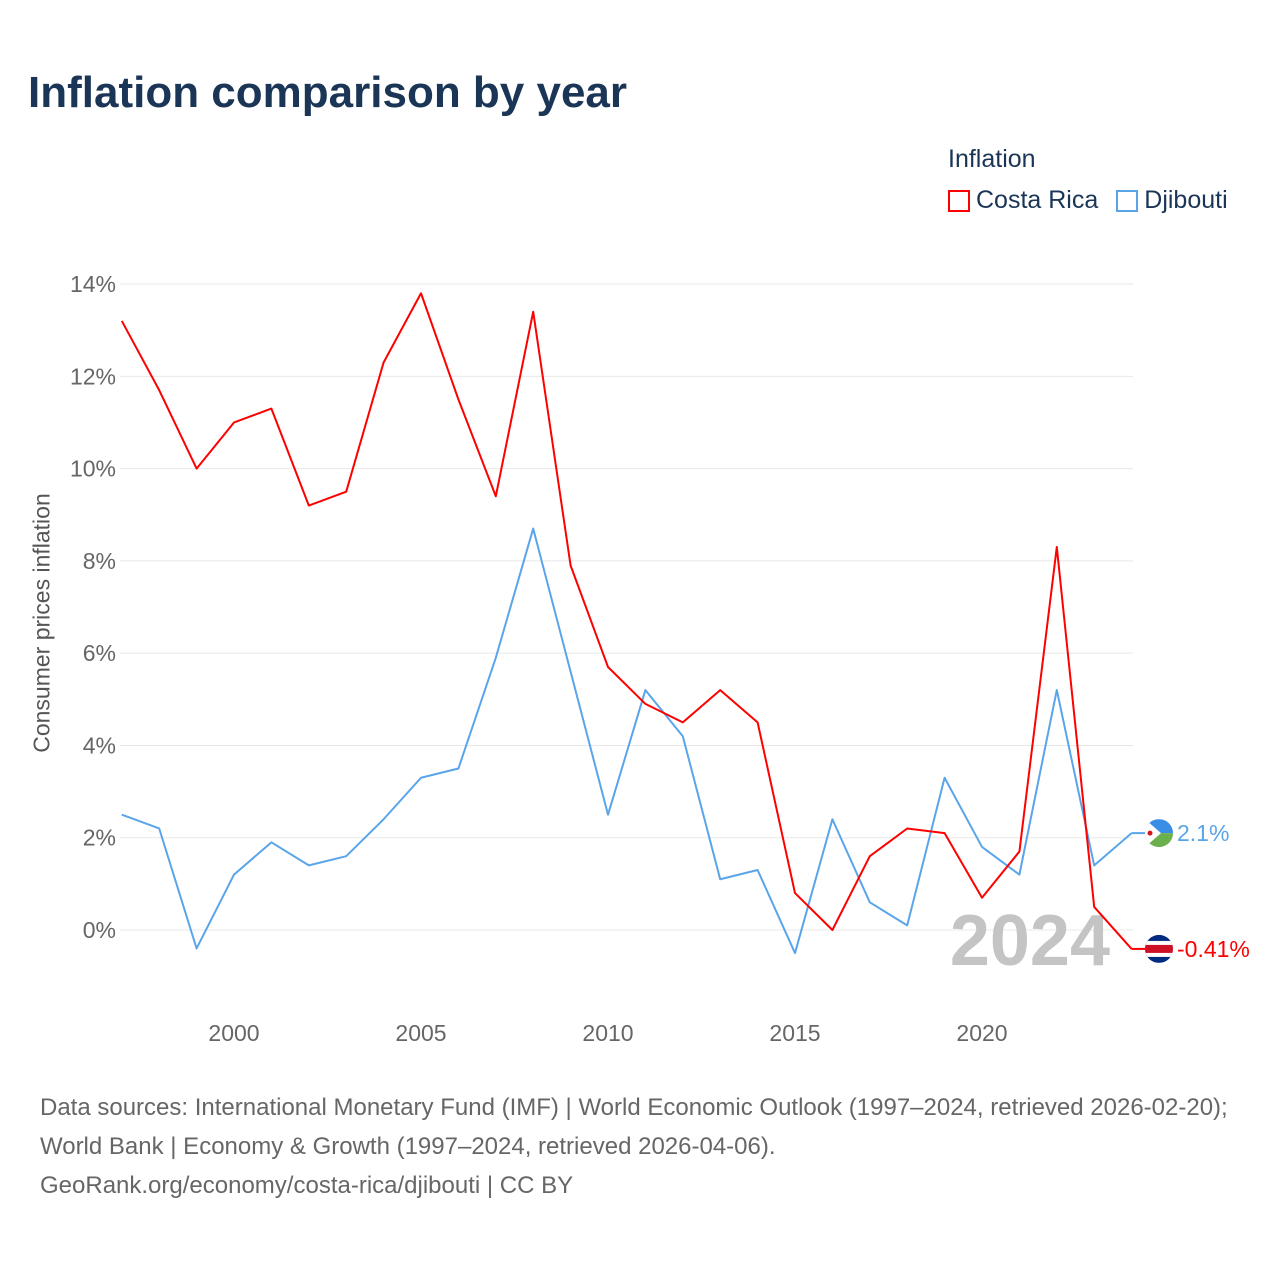  Describe the element at coordinates (1213, 949) in the screenshot. I see `end-value-label: -0.41%` at that location.